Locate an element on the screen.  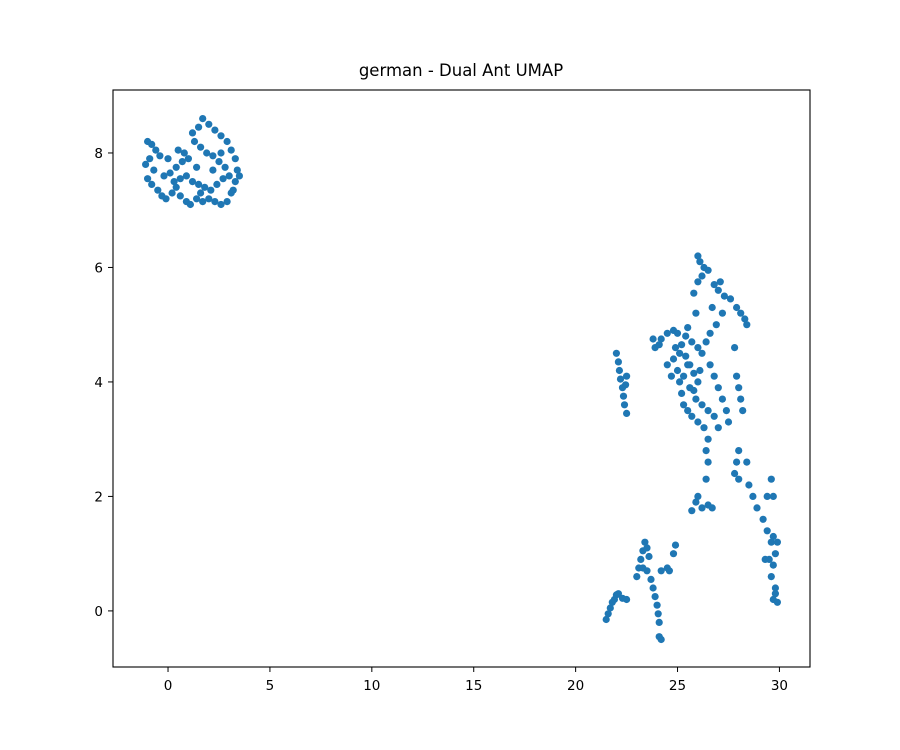
x-axis: 0 5 10 15 20 25 30 is located at coordinates (476, 680).